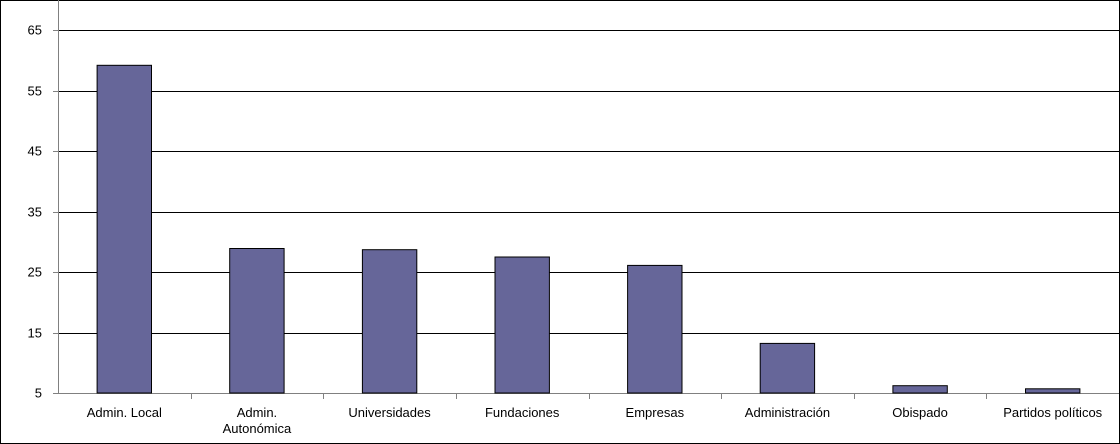 Image resolution: width=1120 pixels, height=444 pixels. Describe the element at coordinates (35, 30) in the screenshot. I see `y-tick-label: 65` at that location.